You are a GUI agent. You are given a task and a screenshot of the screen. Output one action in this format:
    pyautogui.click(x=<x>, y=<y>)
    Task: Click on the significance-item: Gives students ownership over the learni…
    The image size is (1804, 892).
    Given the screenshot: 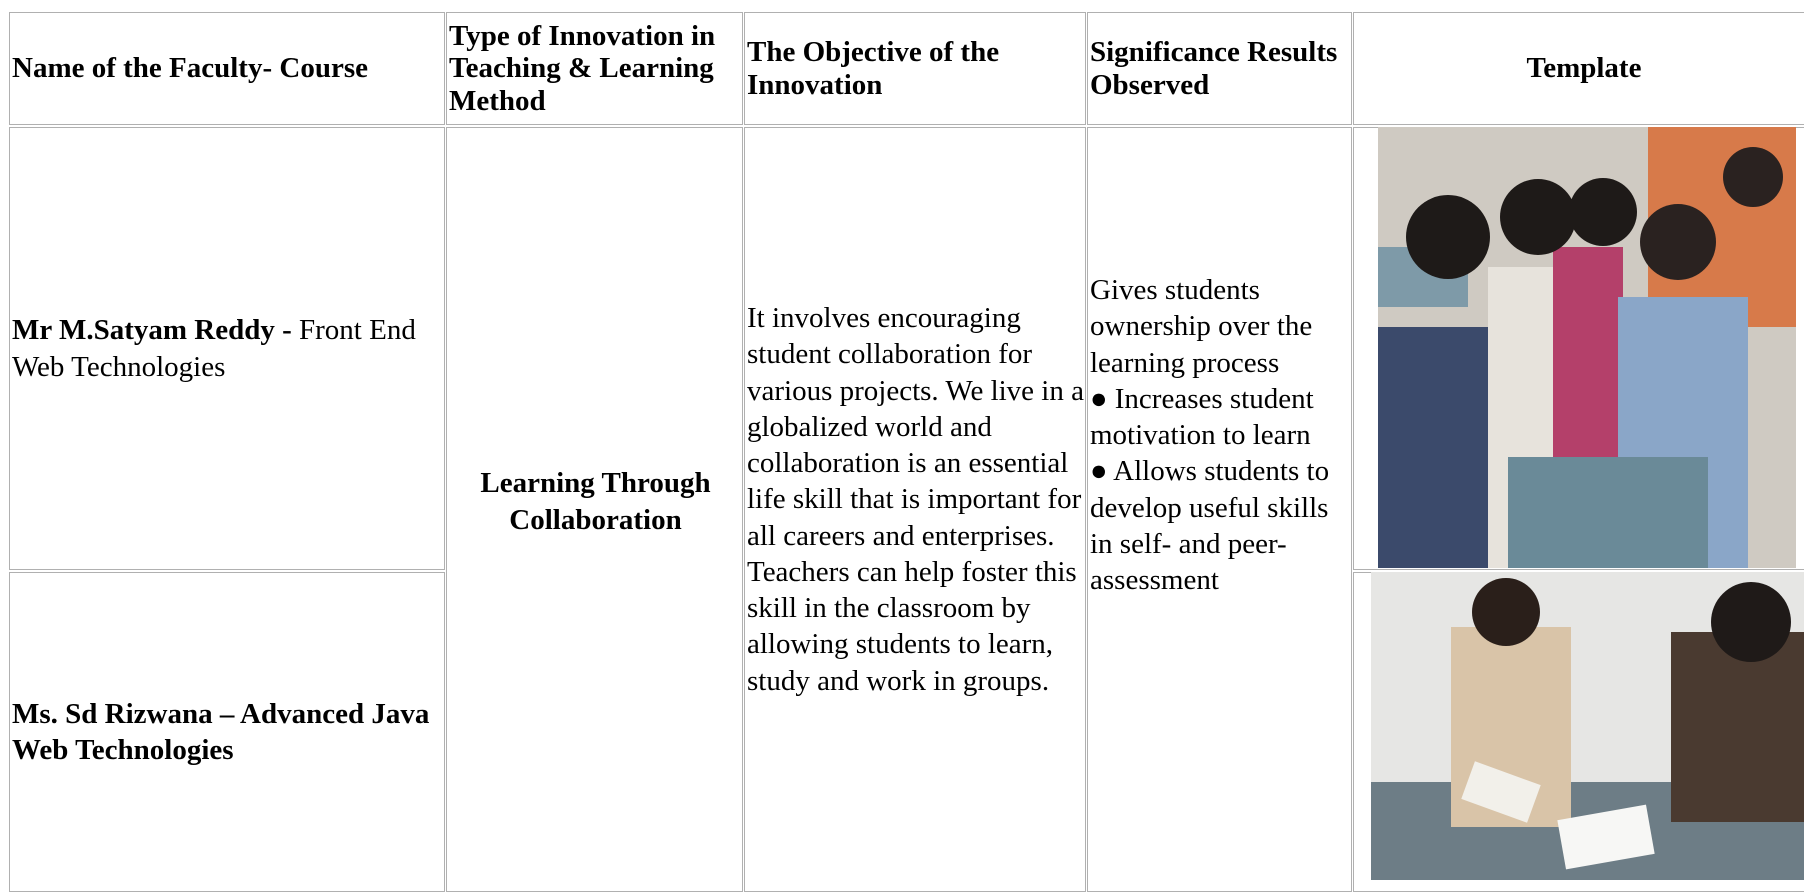 What is the action you would take?
    pyautogui.click(x=1201, y=326)
    